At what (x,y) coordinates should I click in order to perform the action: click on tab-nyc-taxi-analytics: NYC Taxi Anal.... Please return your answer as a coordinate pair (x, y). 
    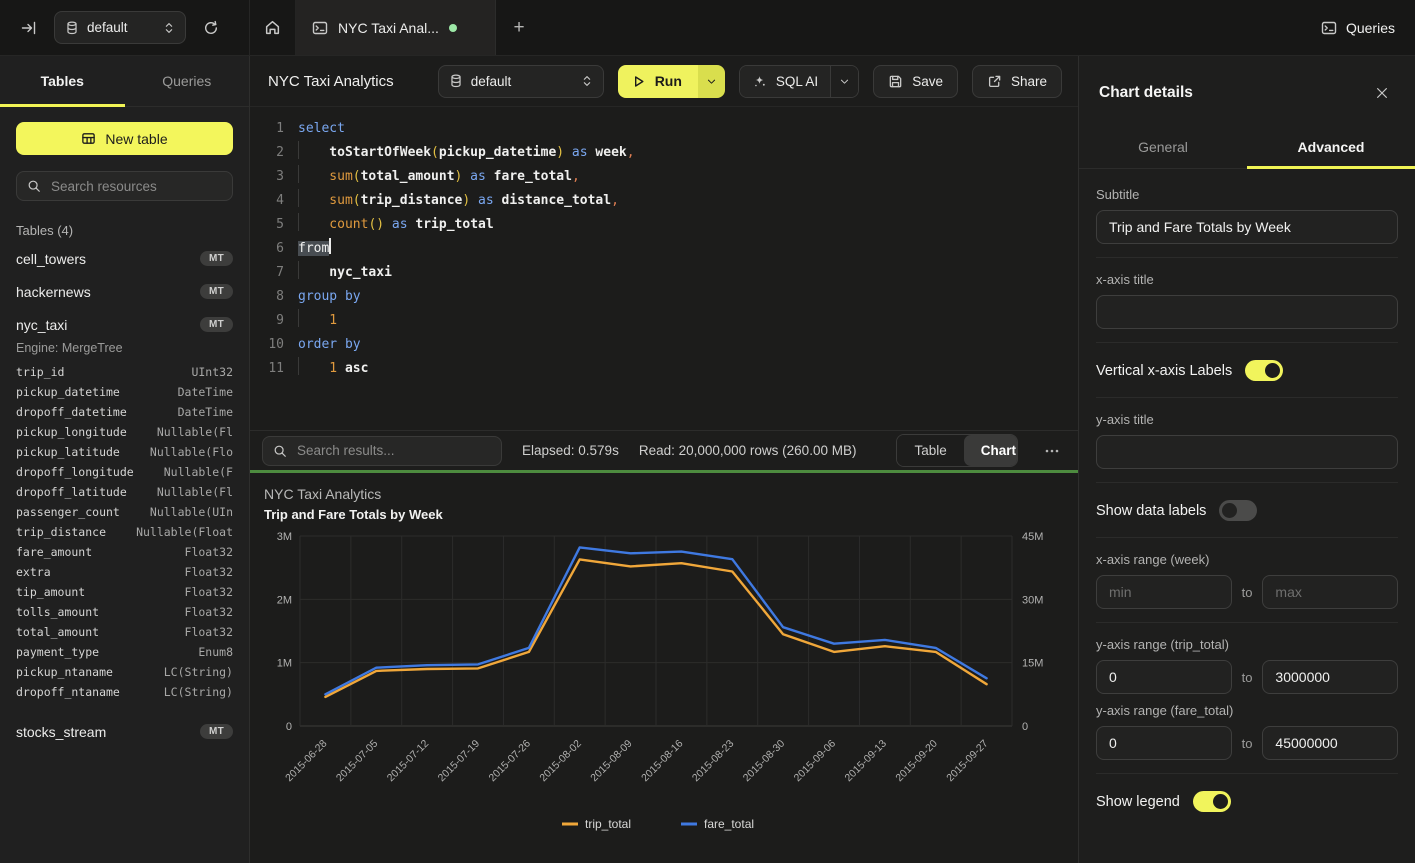
    Looking at the image, I should click on (396, 27).